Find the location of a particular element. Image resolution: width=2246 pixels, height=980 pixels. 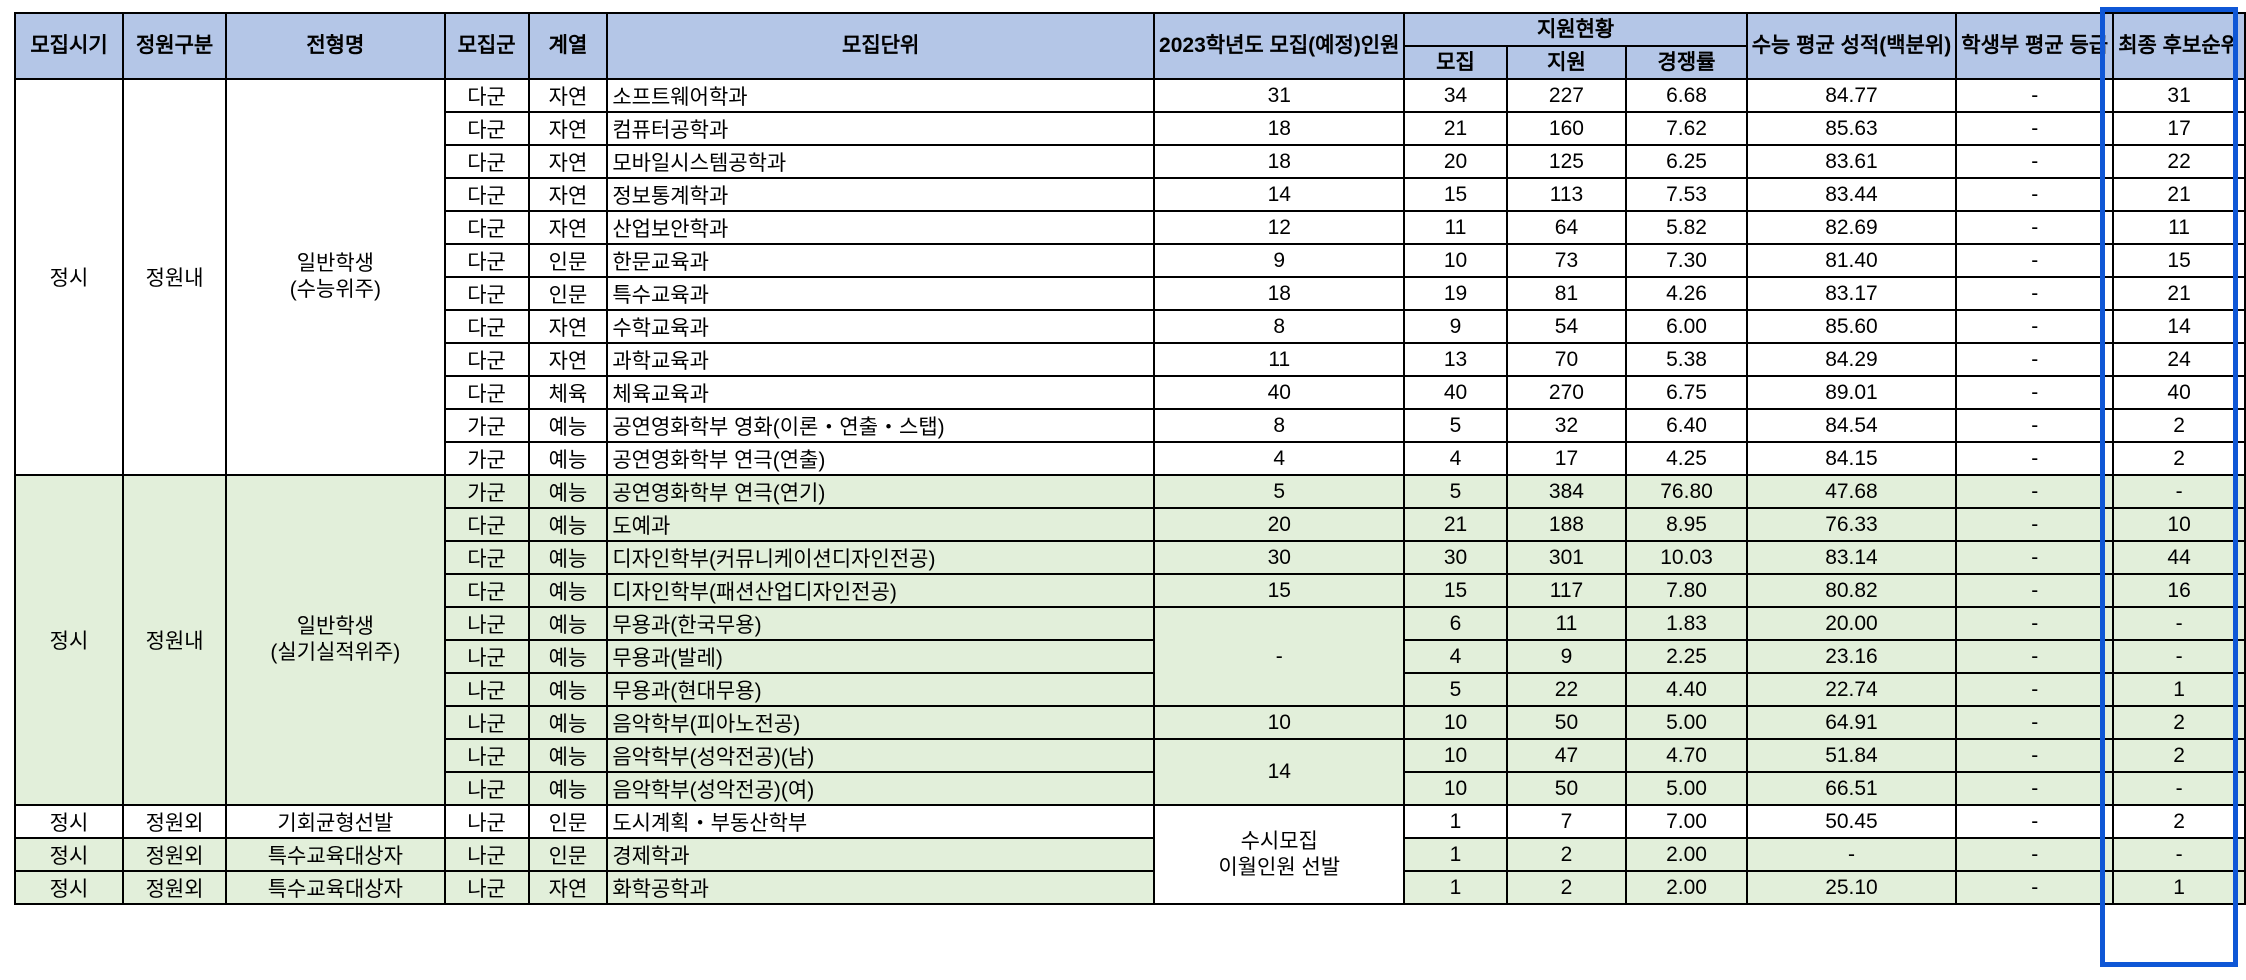

csat-cell: 83.17 is located at coordinates (1851, 293).